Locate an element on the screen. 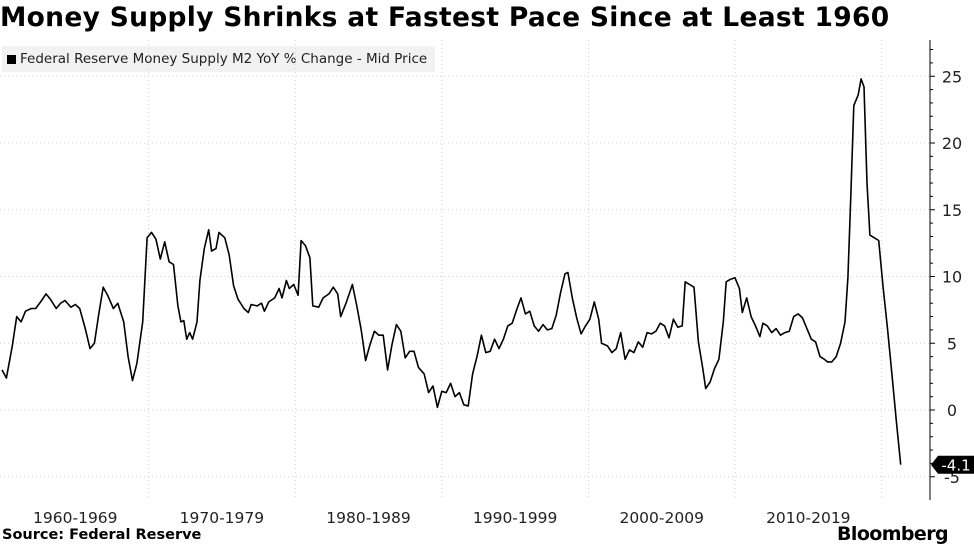  last-value-label: -4.1 is located at coordinates (955, 466).